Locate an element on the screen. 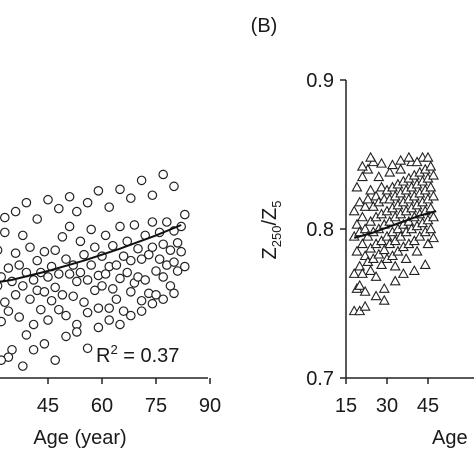 The height and width of the screenshot is (474, 474). panel-a-x-tick-label: 75 is located at coordinates (156, 406).